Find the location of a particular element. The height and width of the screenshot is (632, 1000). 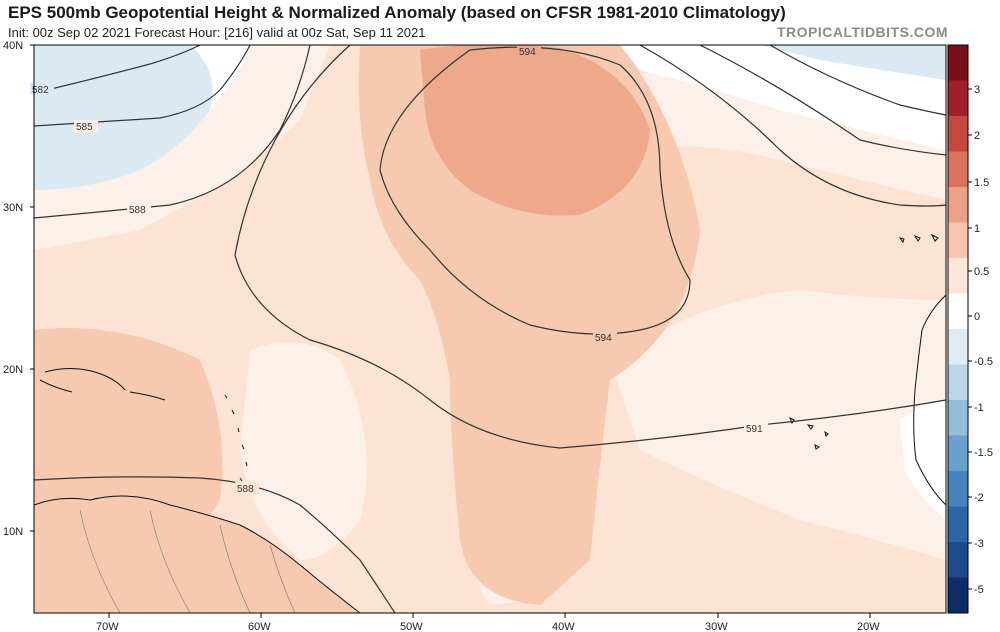

colorbar-label: 0.5 is located at coordinates (981, 272).